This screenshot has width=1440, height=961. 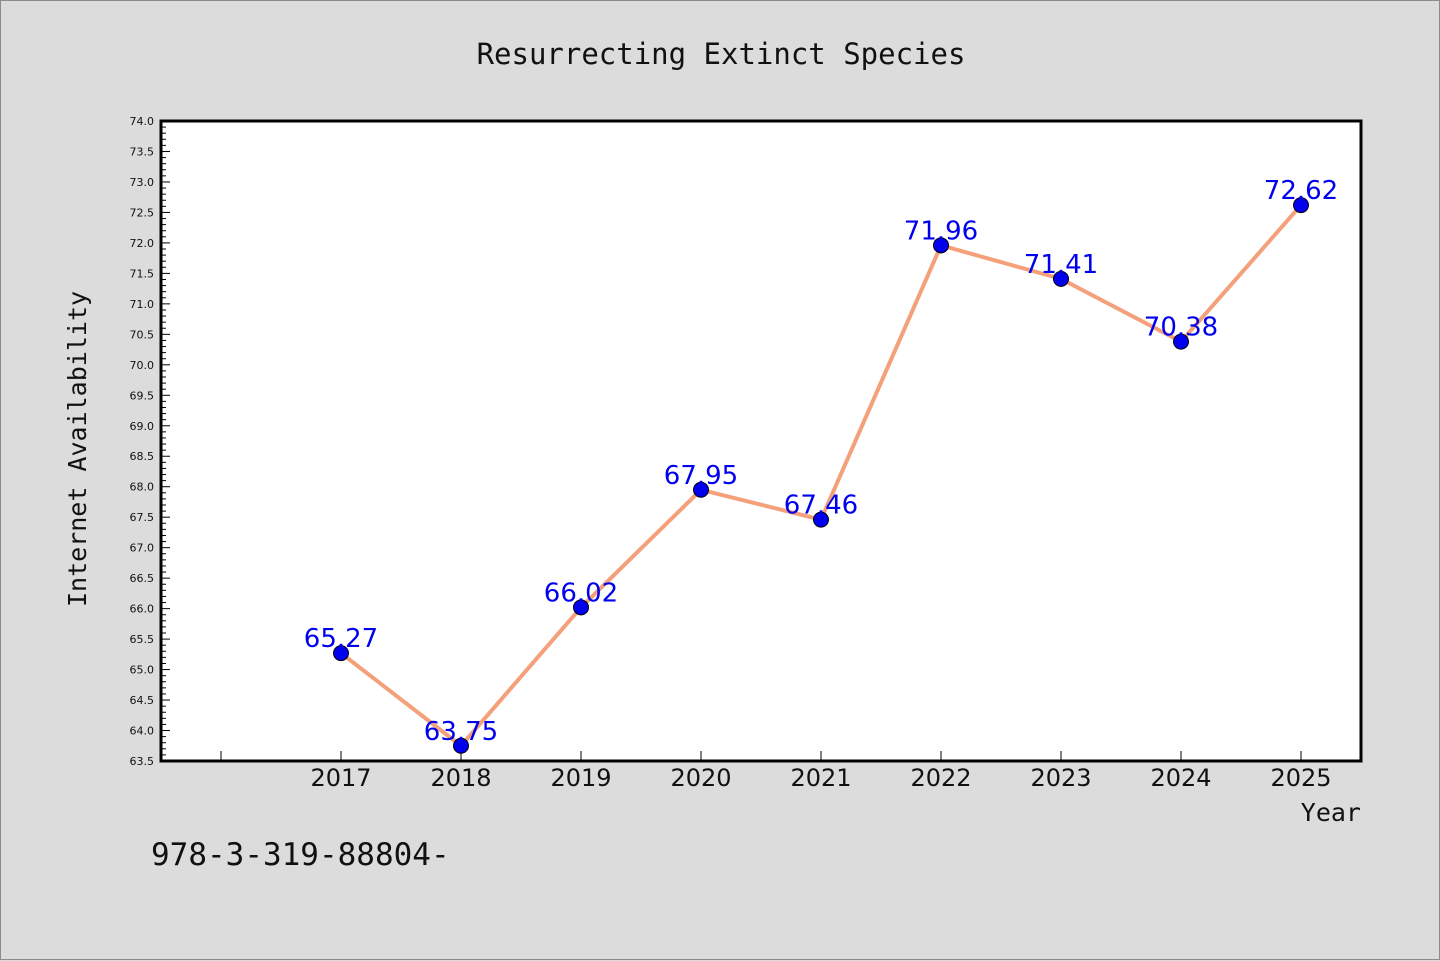 What do you see at coordinates (701, 476) in the screenshot?
I see `data-label: 67.95` at bounding box center [701, 476].